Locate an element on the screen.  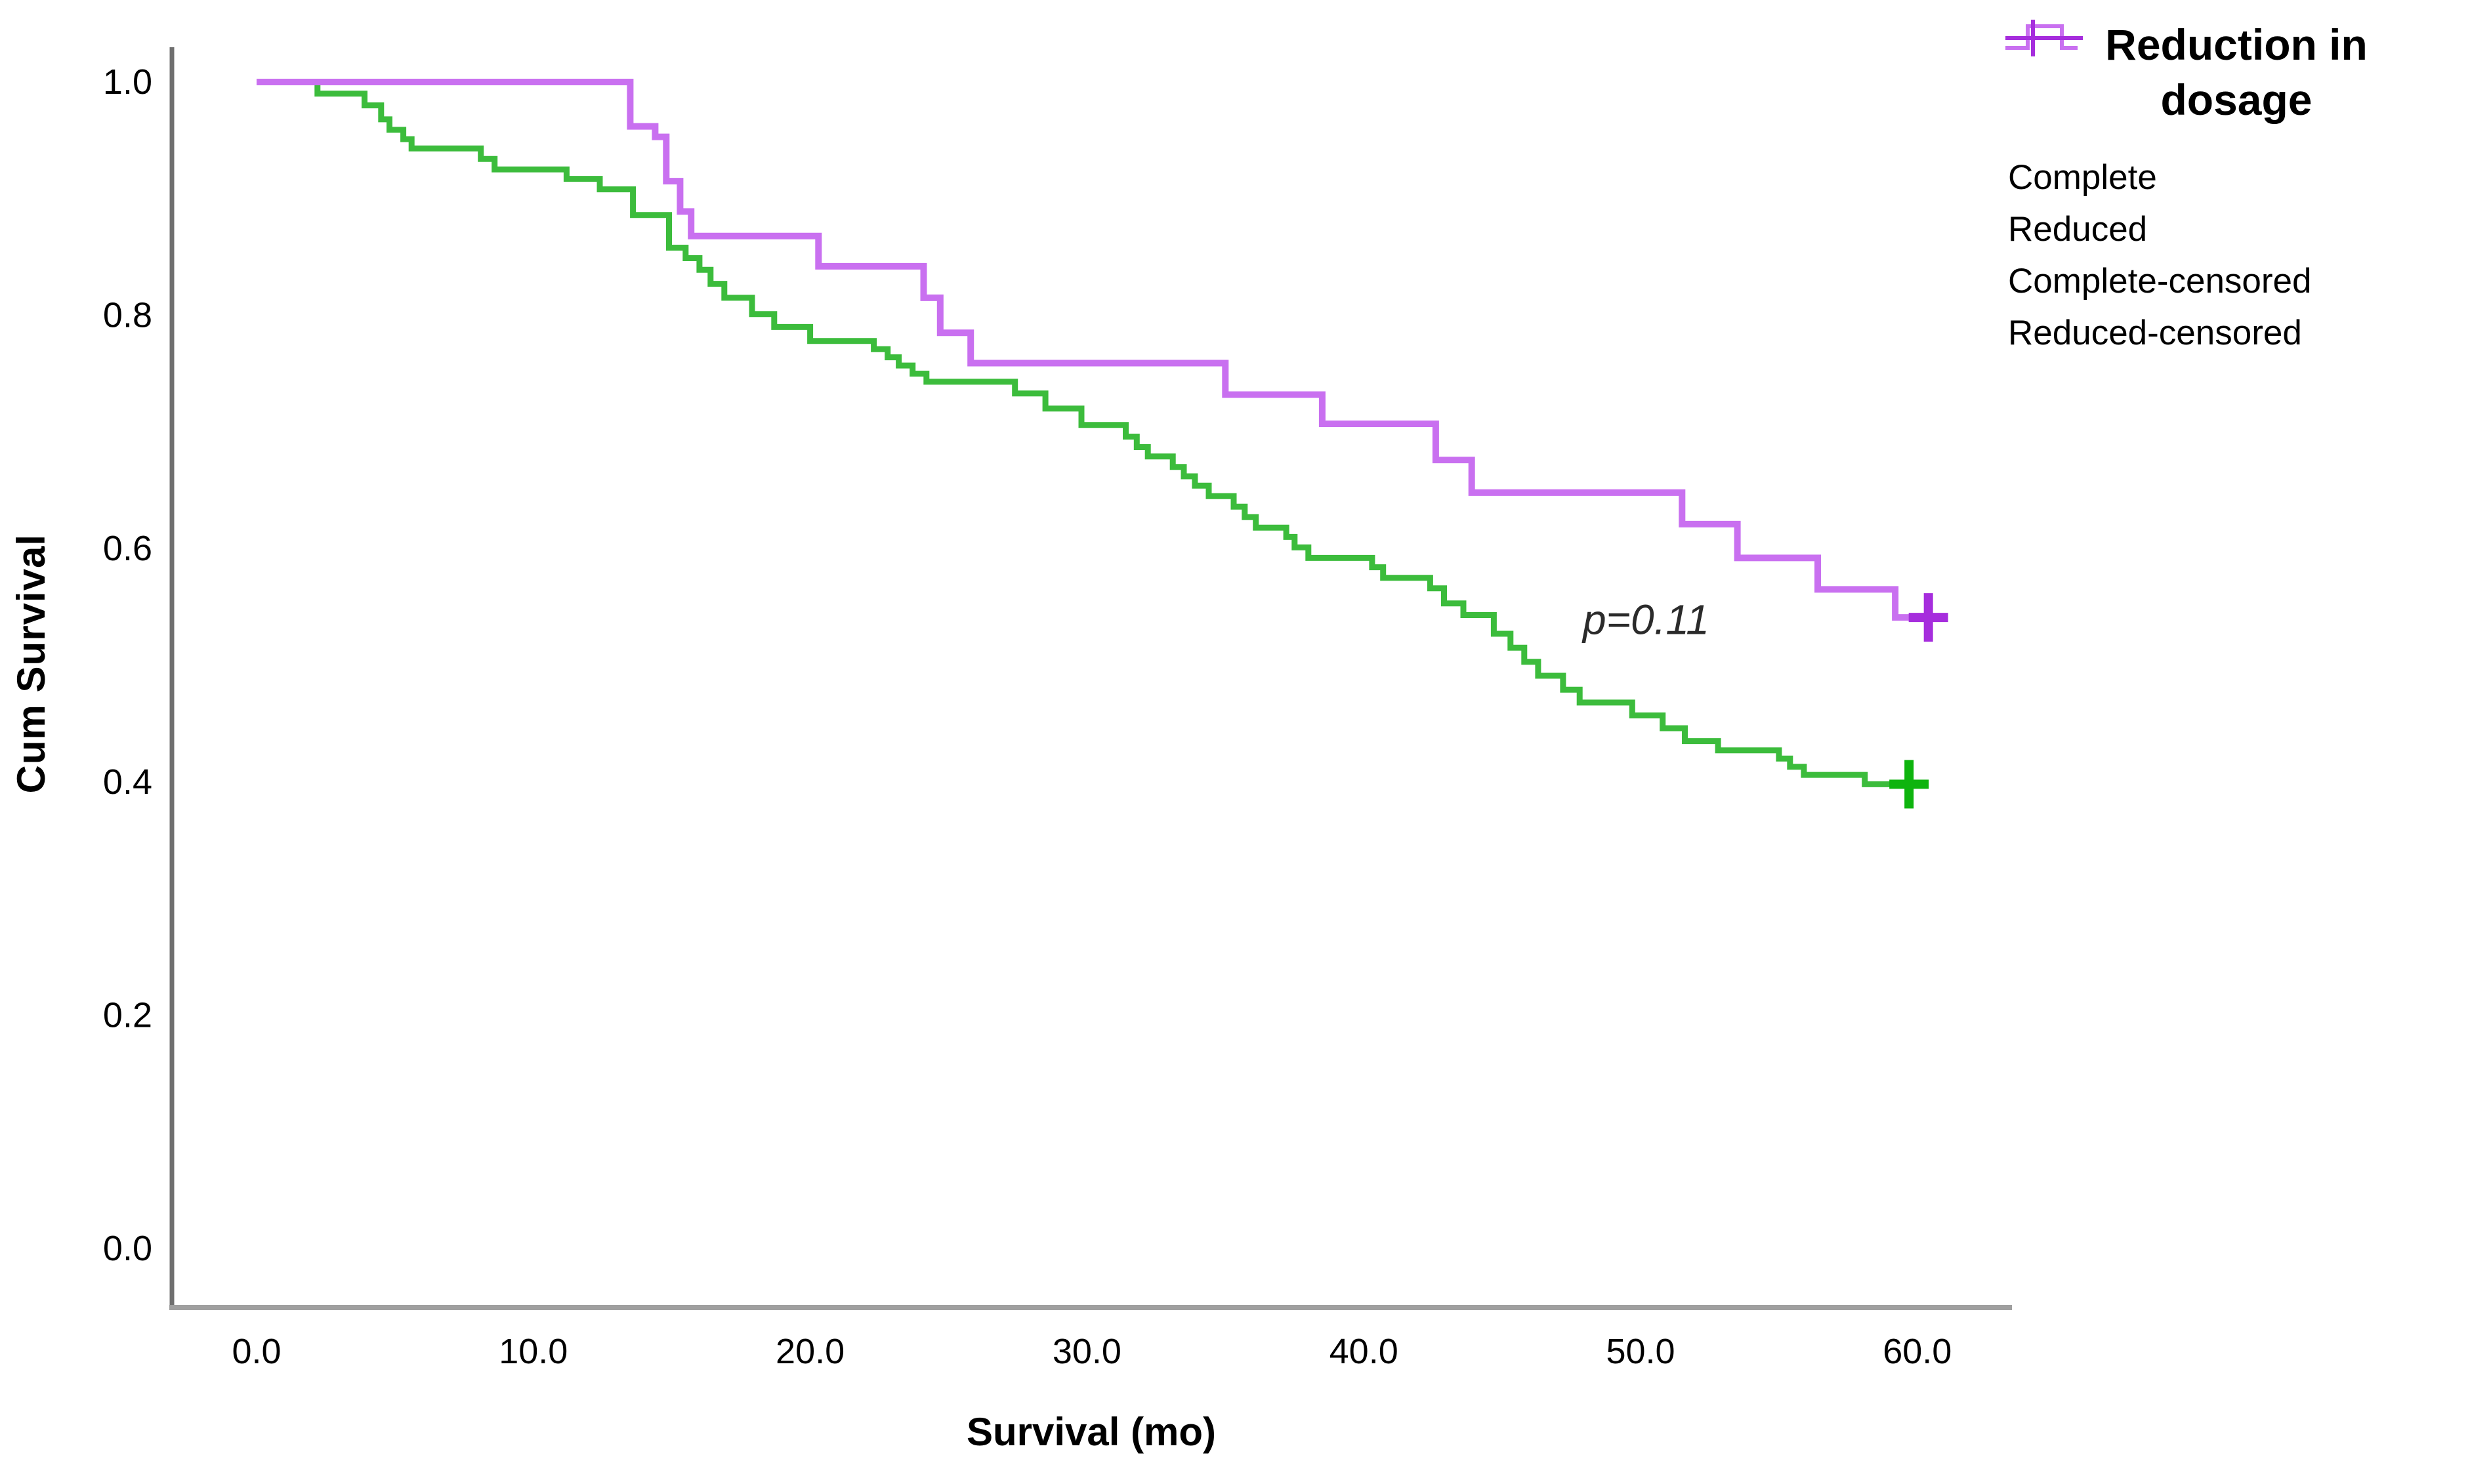
y-tick-label: 0.8 is located at coordinates (127, 315).